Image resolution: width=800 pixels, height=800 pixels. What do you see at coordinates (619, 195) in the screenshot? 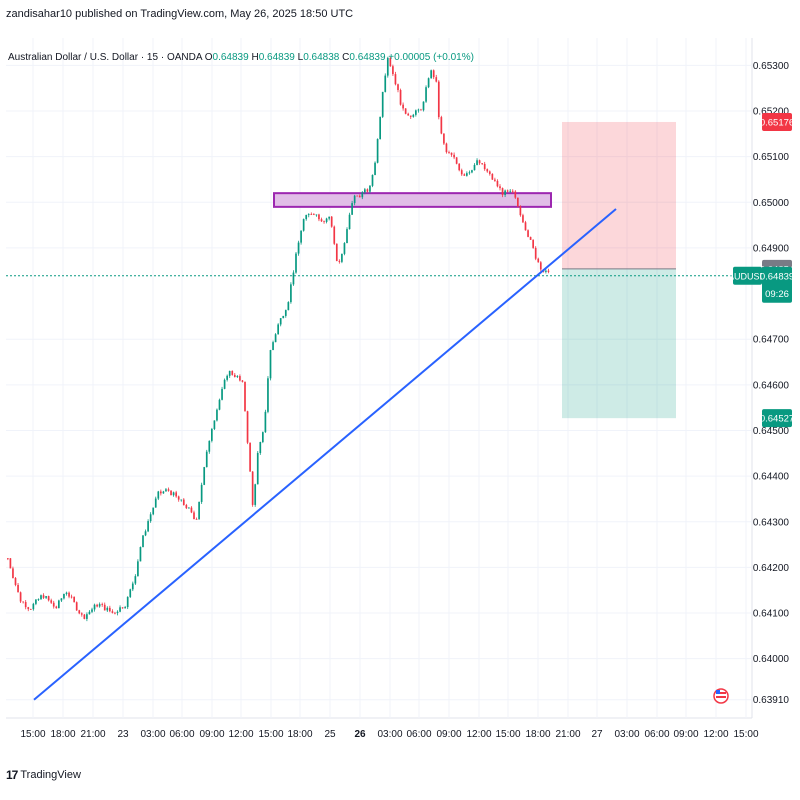
I see `stop-loss-area` at bounding box center [619, 195].